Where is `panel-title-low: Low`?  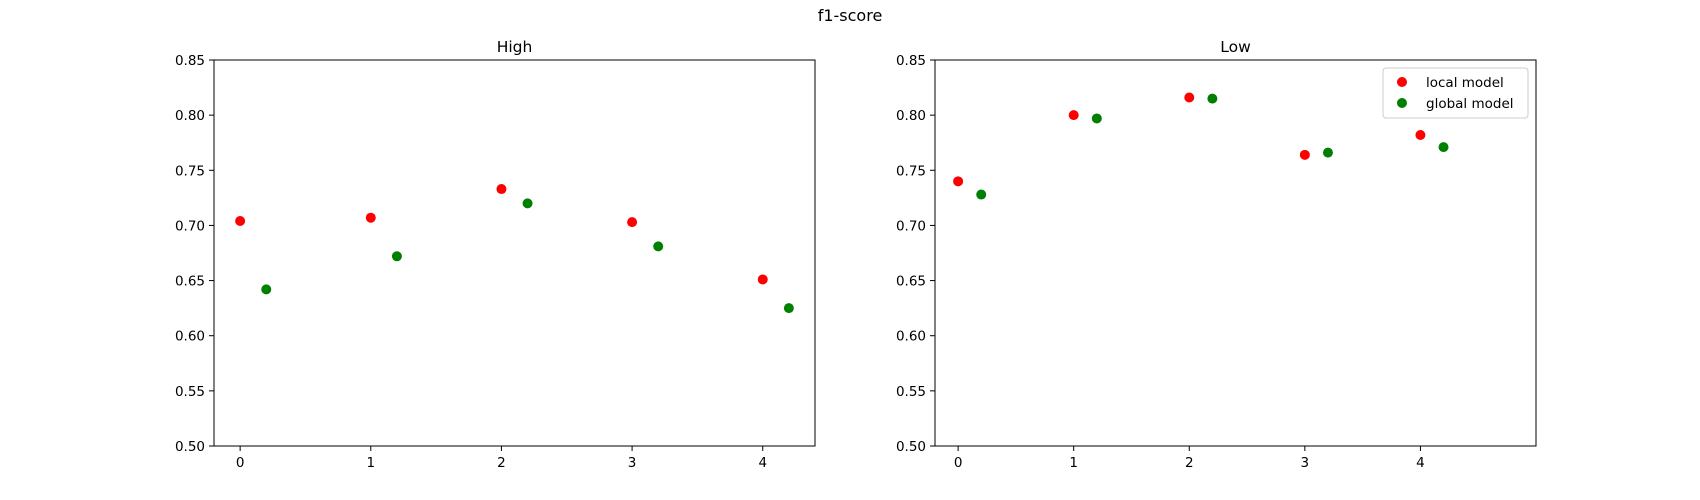 panel-title-low: Low is located at coordinates (1235, 47).